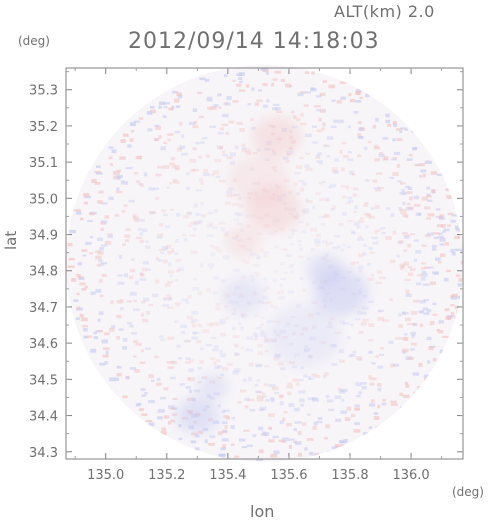 This screenshot has height=521, width=491. Describe the element at coordinates (212, 386) in the screenshot. I see `velocity-region-negative` at that location.